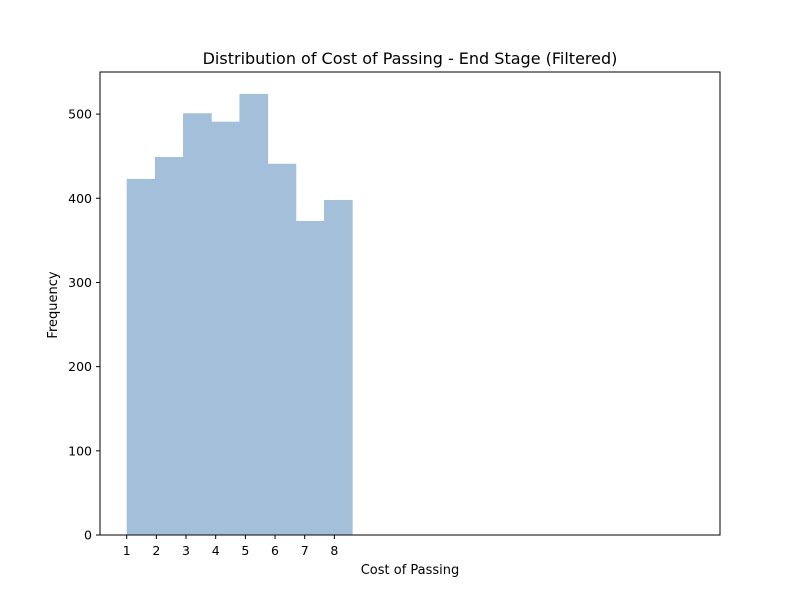 The width and height of the screenshot is (800, 600). Describe the element at coordinates (127, 550) in the screenshot. I see `x-tick-label: 1` at that location.